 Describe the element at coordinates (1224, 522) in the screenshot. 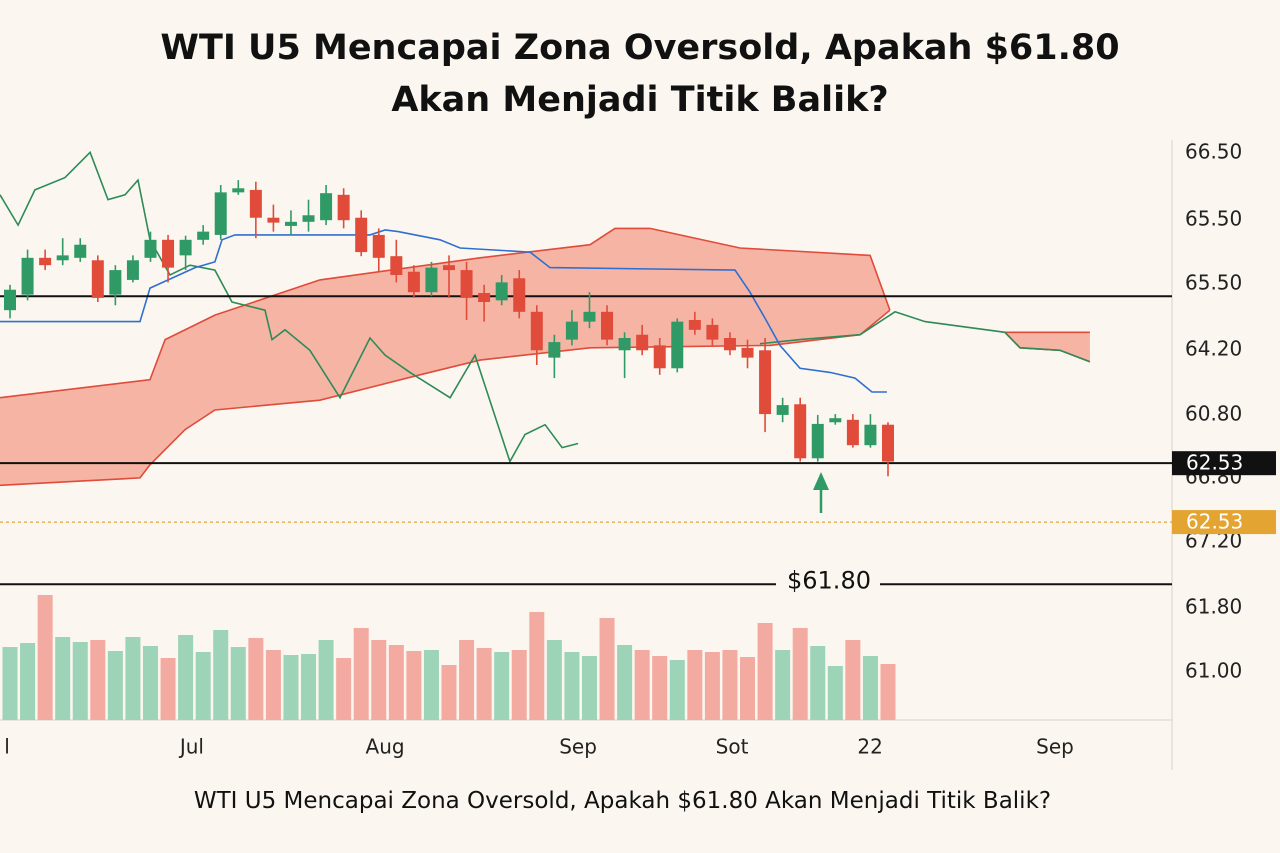

I see `price-tag` at that location.